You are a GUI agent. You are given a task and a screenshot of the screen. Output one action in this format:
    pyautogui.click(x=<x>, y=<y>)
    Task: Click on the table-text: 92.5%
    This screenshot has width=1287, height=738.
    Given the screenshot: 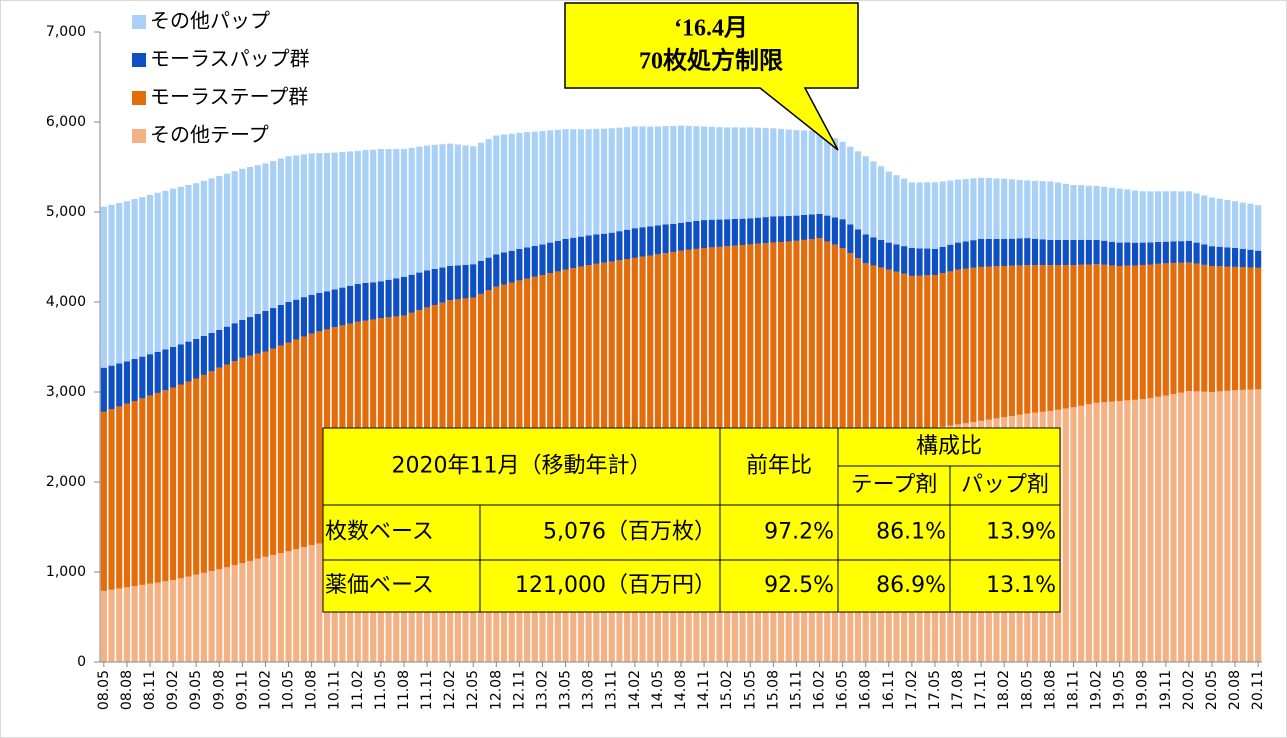 What is the action you would take?
    pyautogui.click(x=799, y=585)
    